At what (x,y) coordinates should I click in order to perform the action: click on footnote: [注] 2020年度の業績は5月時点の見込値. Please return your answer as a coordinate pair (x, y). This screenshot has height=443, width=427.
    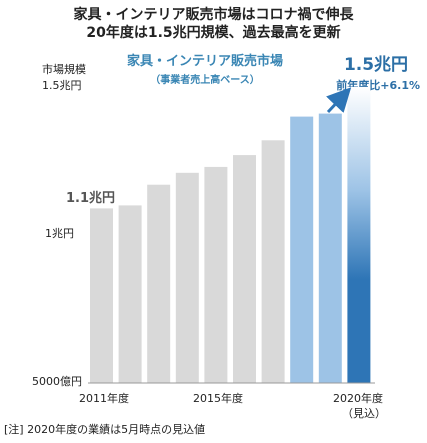
    Looking at the image, I should click on (105, 429).